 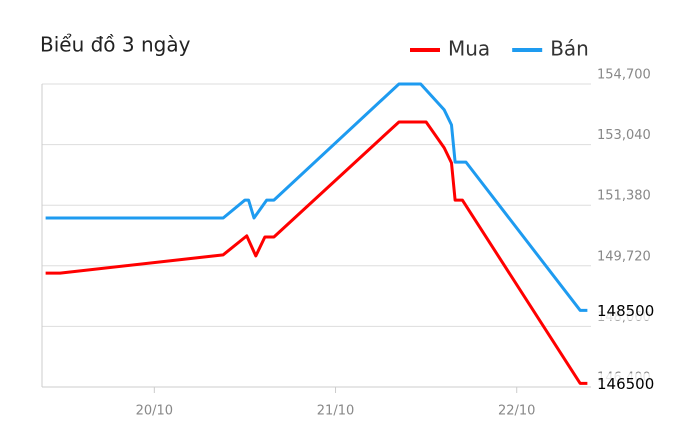 I want to click on x-tick-label: 21/10, so click(x=335, y=411).